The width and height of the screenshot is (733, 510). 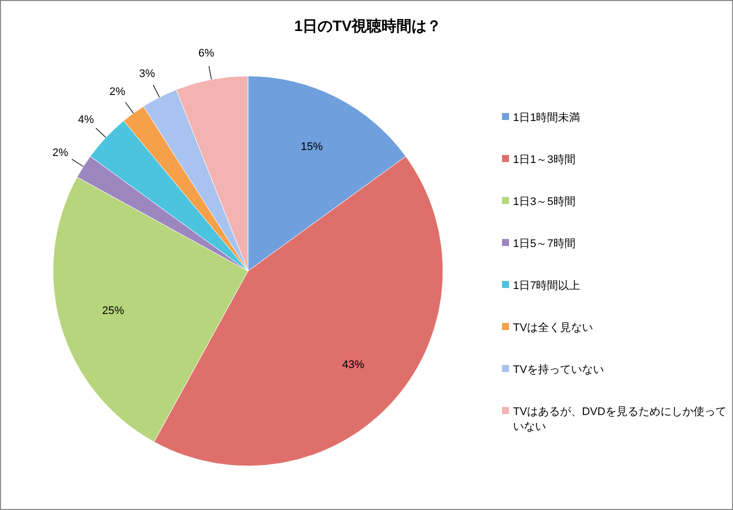 What do you see at coordinates (553, 328) in the screenshot?
I see `legend-label: TVは全く見ない` at bounding box center [553, 328].